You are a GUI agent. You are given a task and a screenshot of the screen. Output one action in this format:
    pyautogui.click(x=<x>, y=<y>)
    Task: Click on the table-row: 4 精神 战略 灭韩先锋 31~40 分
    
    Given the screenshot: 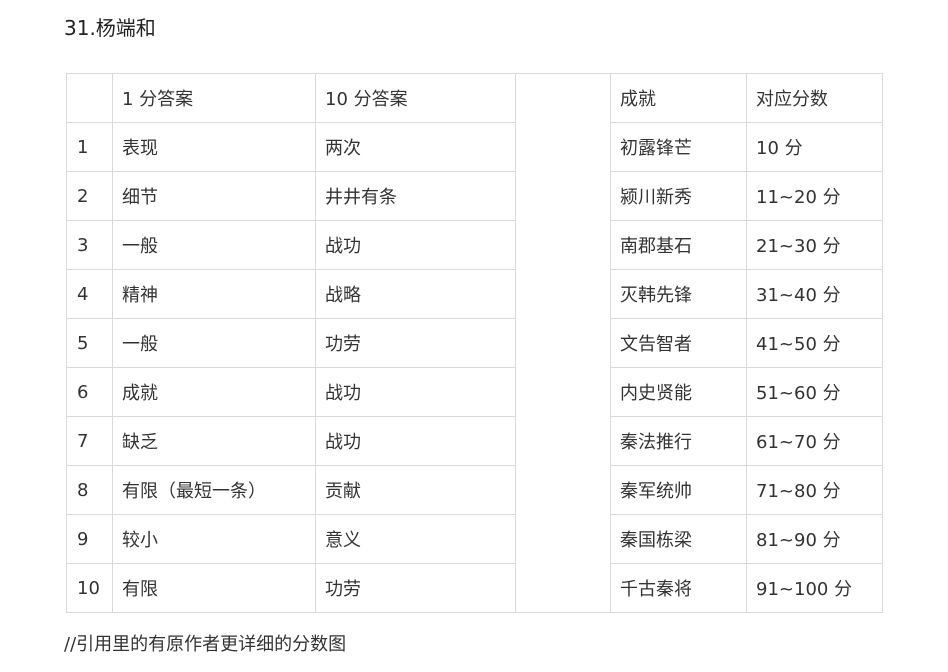 What is the action you would take?
    pyautogui.click(x=474, y=294)
    